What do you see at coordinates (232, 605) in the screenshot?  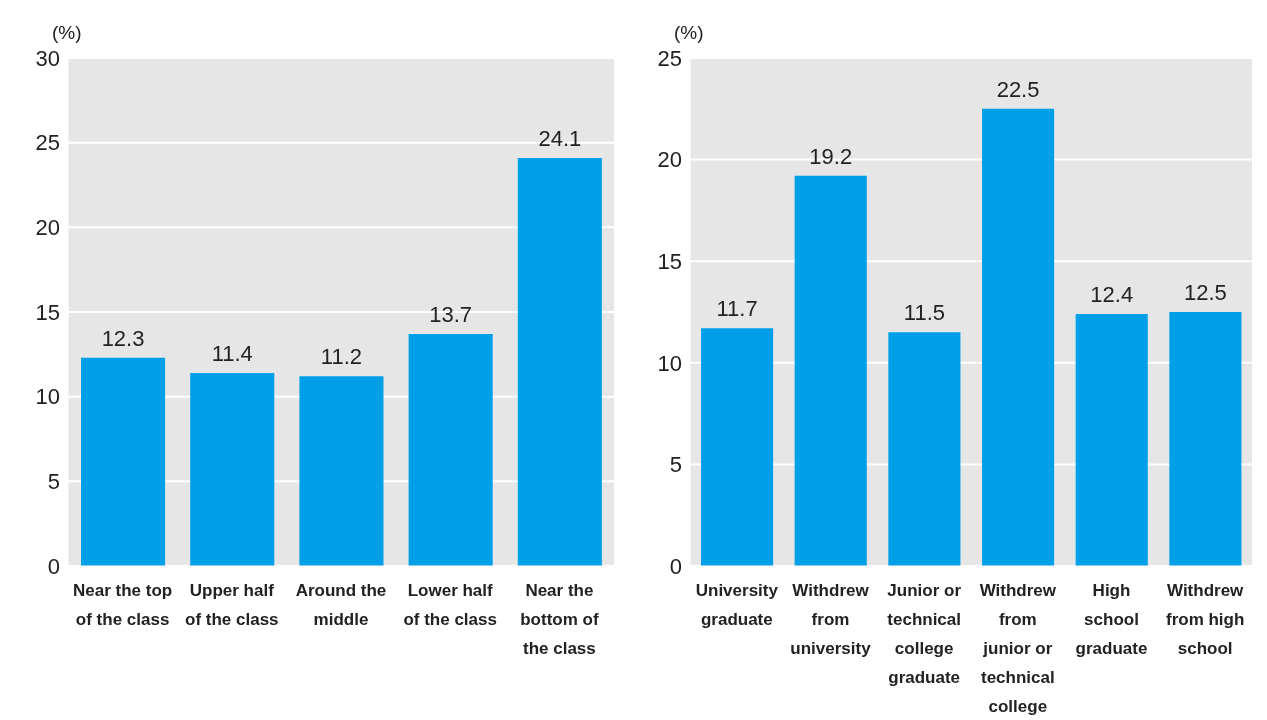 I see `x-tick-label: Upper half of the class` at bounding box center [232, 605].